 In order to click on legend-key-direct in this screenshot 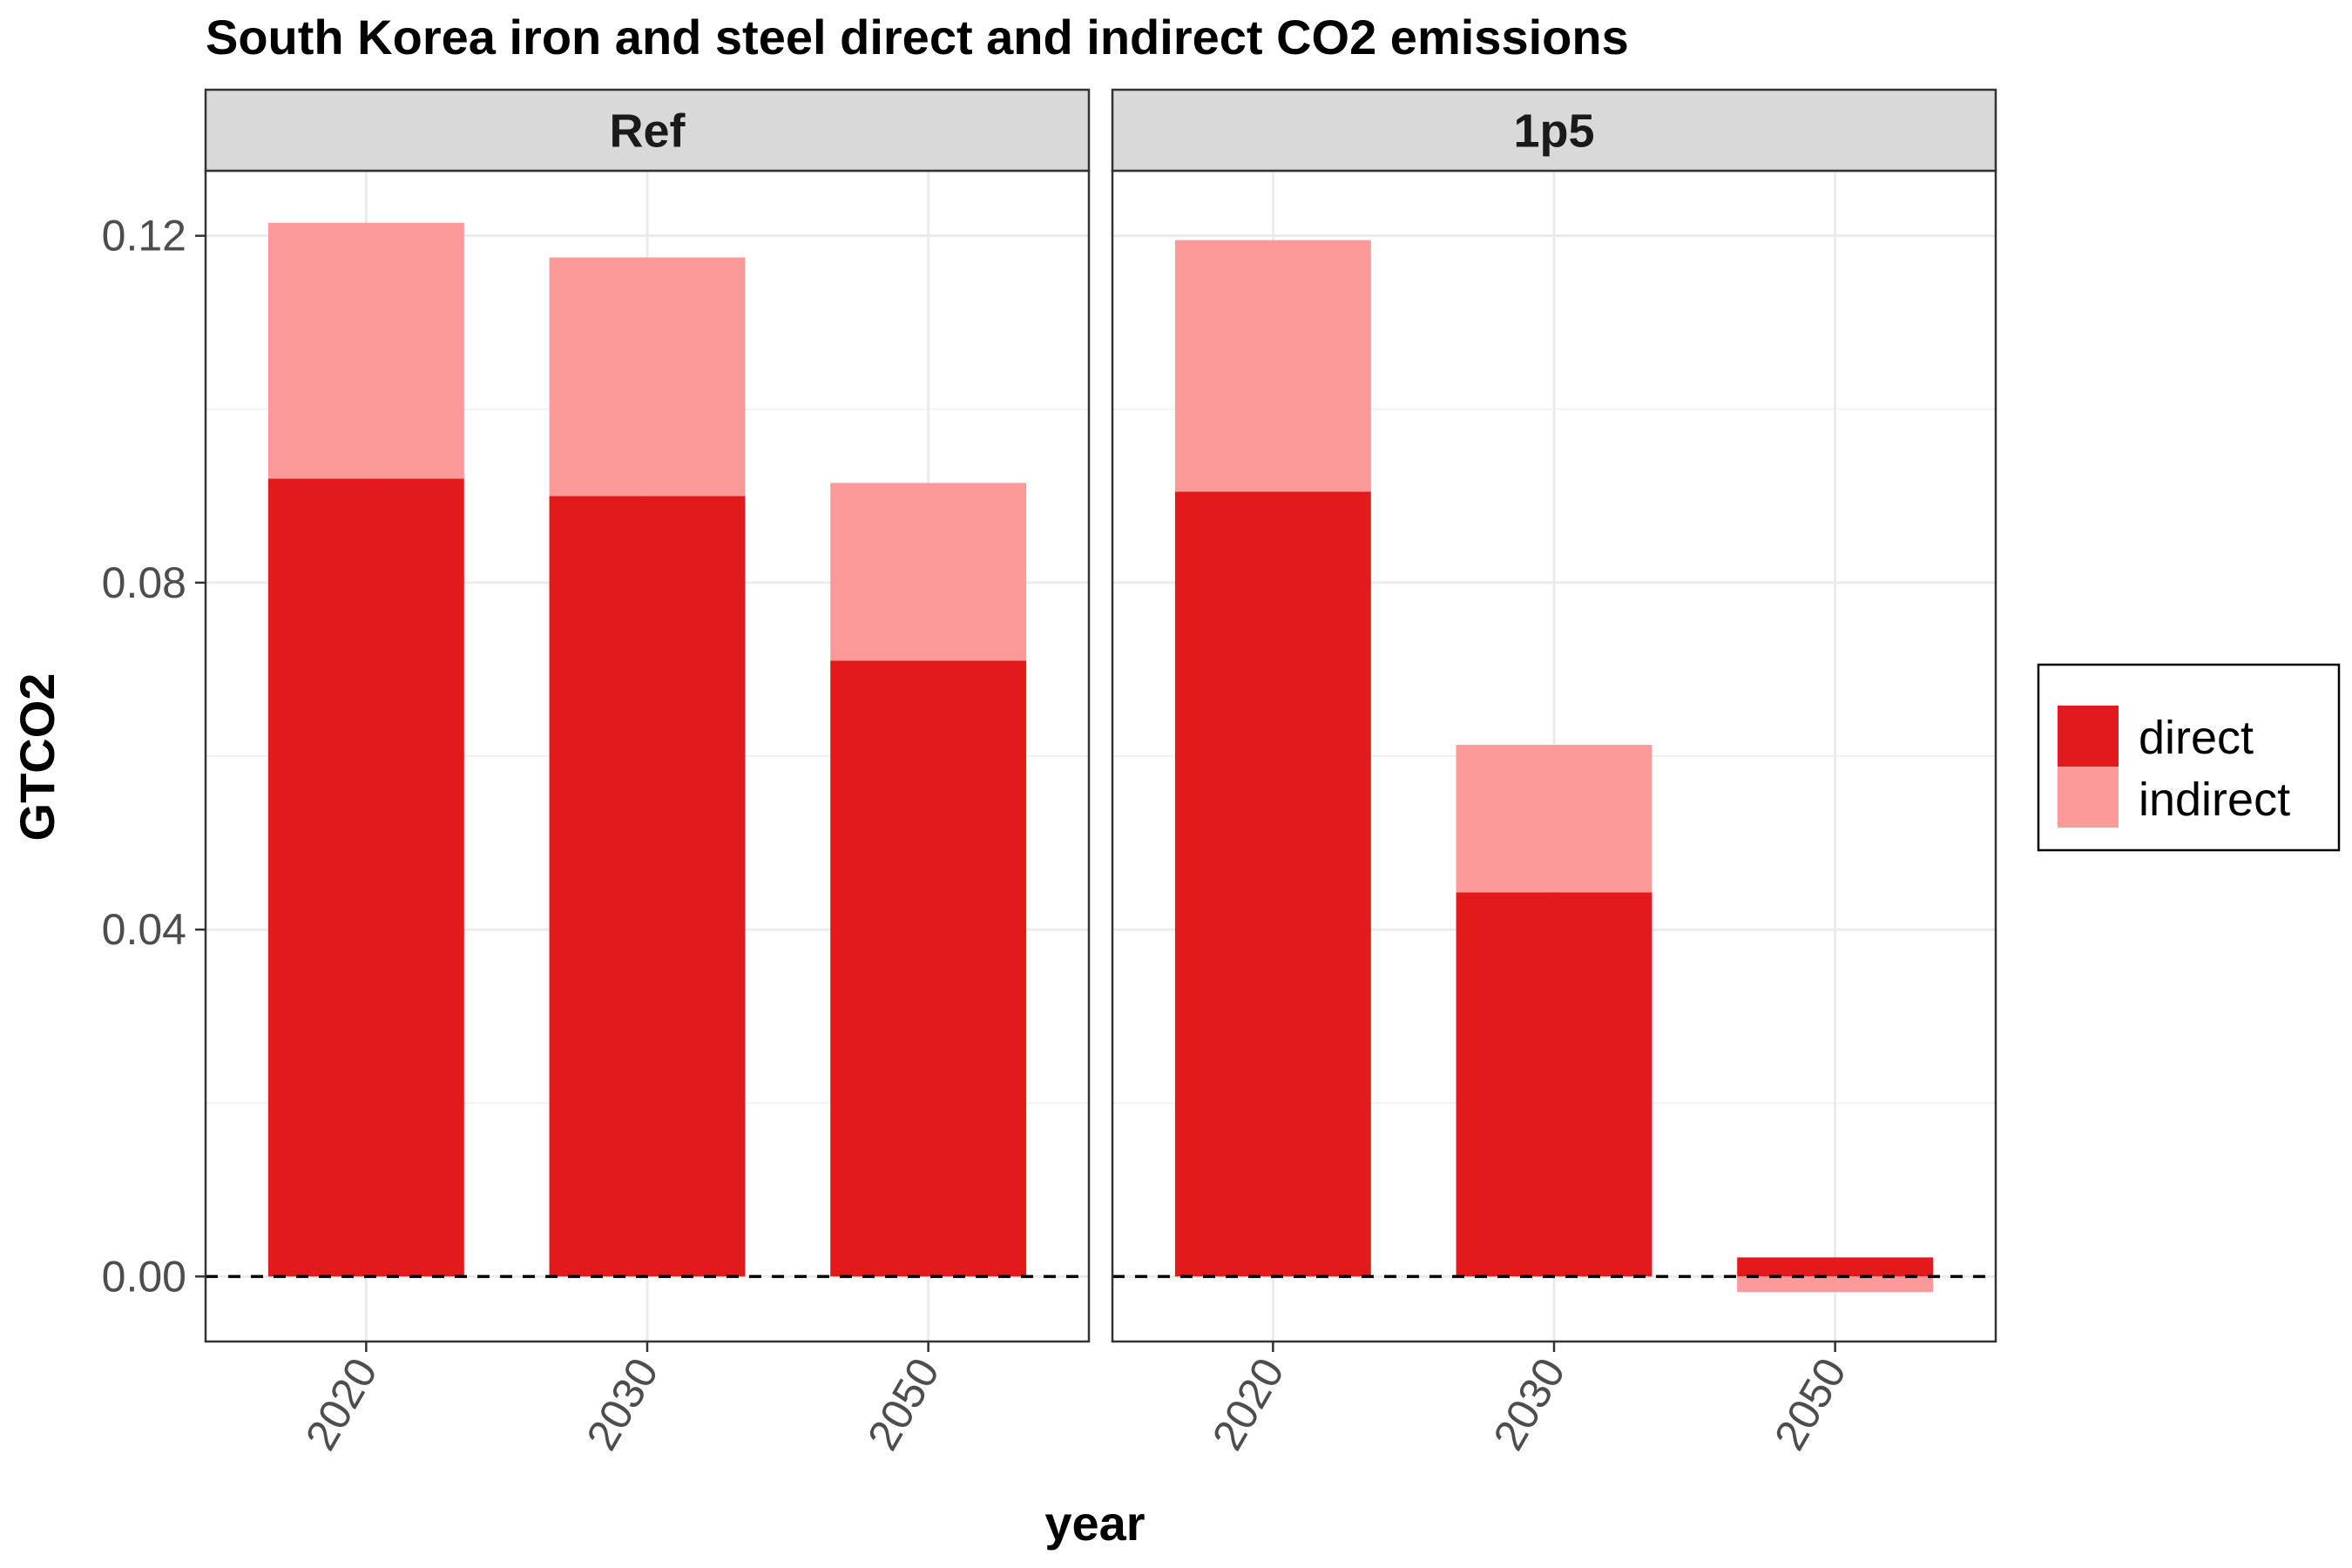, I will do `click(2088, 736)`.